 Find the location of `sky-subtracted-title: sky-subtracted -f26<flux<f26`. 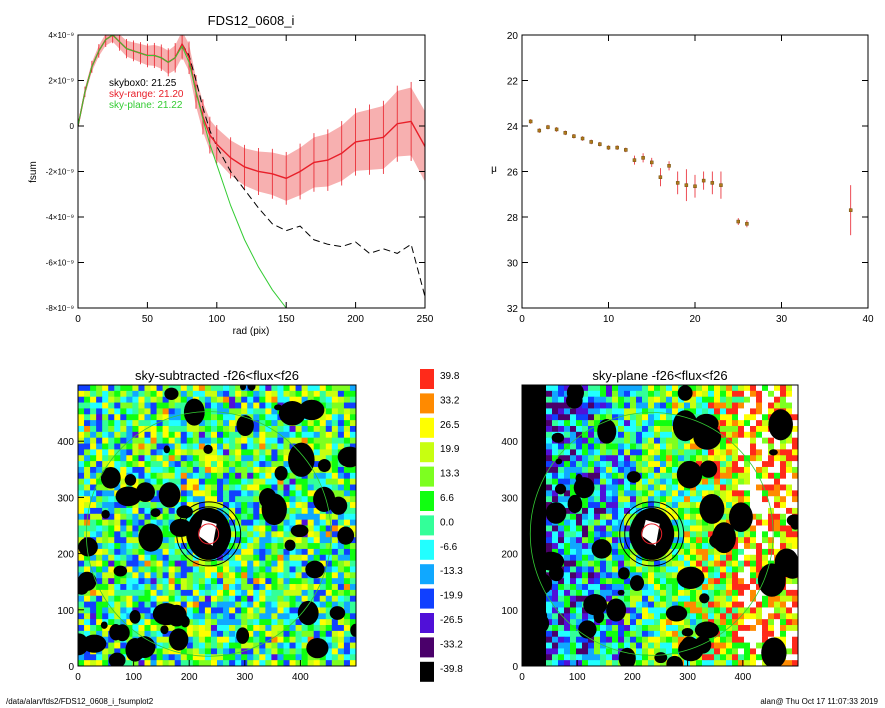

sky-subtracted-title: sky-subtracted -f26<flux<f26 is located at coordinates (217, 375).